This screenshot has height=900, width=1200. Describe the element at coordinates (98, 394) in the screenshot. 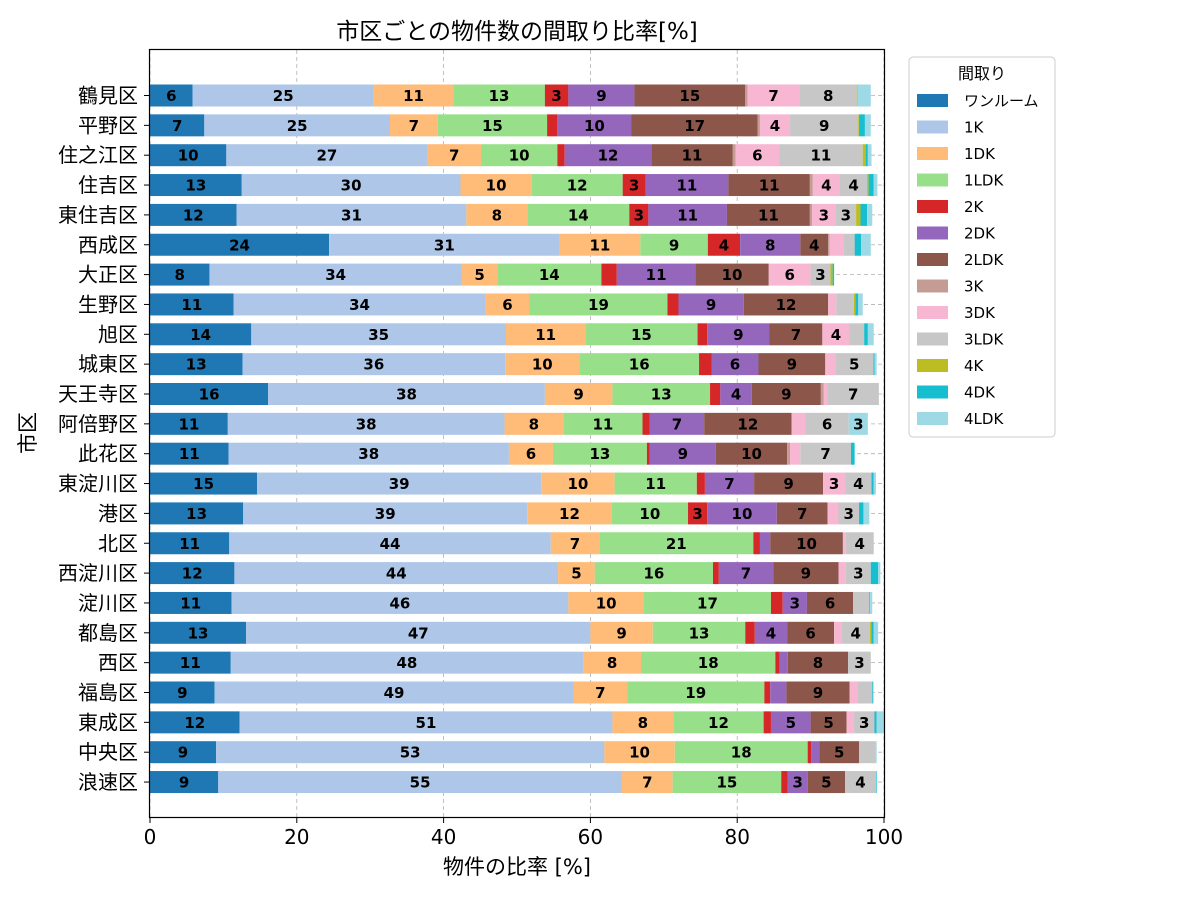

I see `category-label: 天王寺区` at that location.